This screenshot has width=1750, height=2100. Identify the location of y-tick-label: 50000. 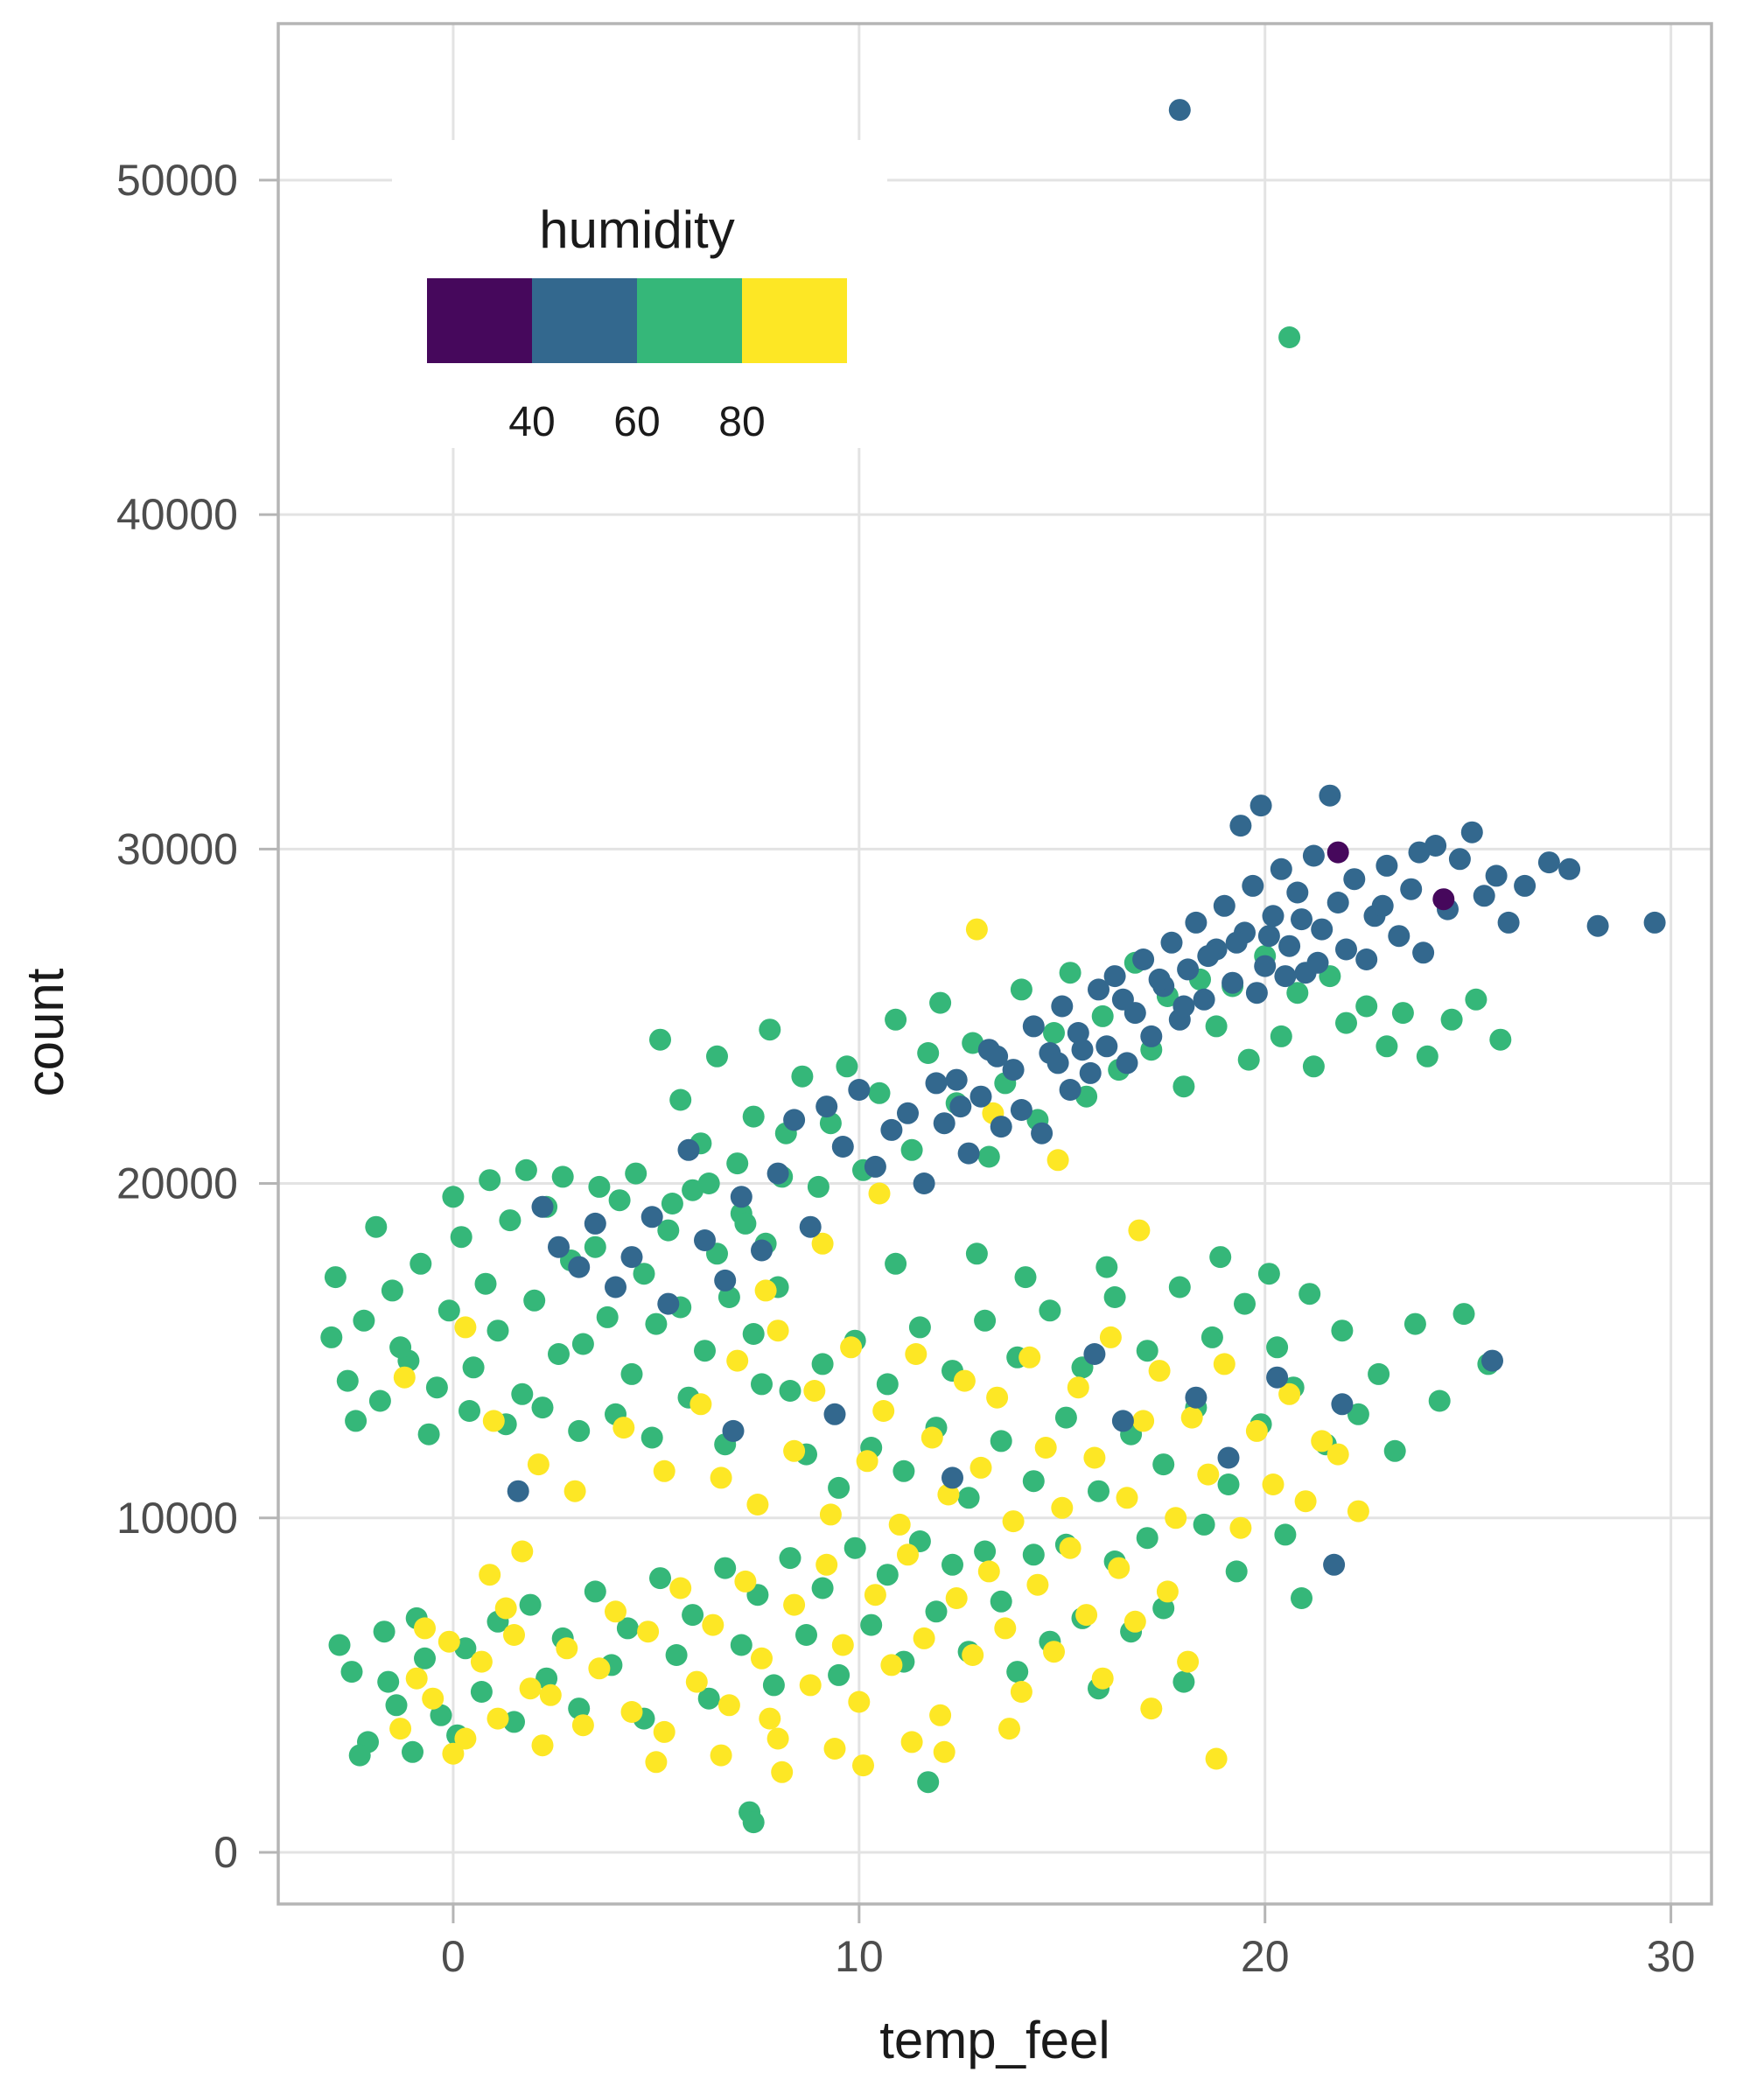
(177, 180).